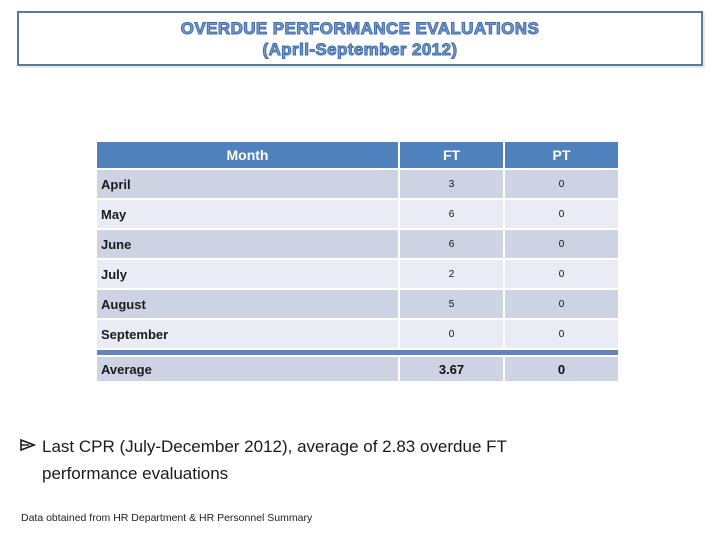  Describe the element at coordinates (31, 445) in the screenshot. I see `arrow-bullet-icon` at that location.